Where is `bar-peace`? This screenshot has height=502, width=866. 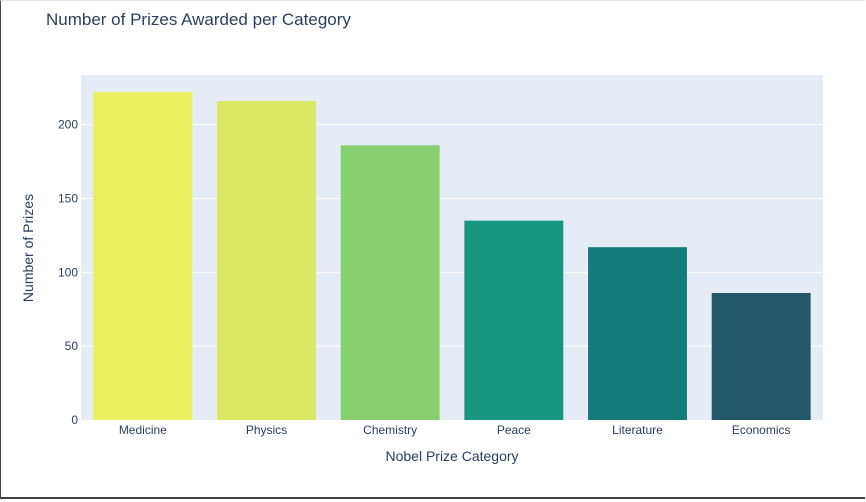 bar-peace is located at coordinates (514, 320).